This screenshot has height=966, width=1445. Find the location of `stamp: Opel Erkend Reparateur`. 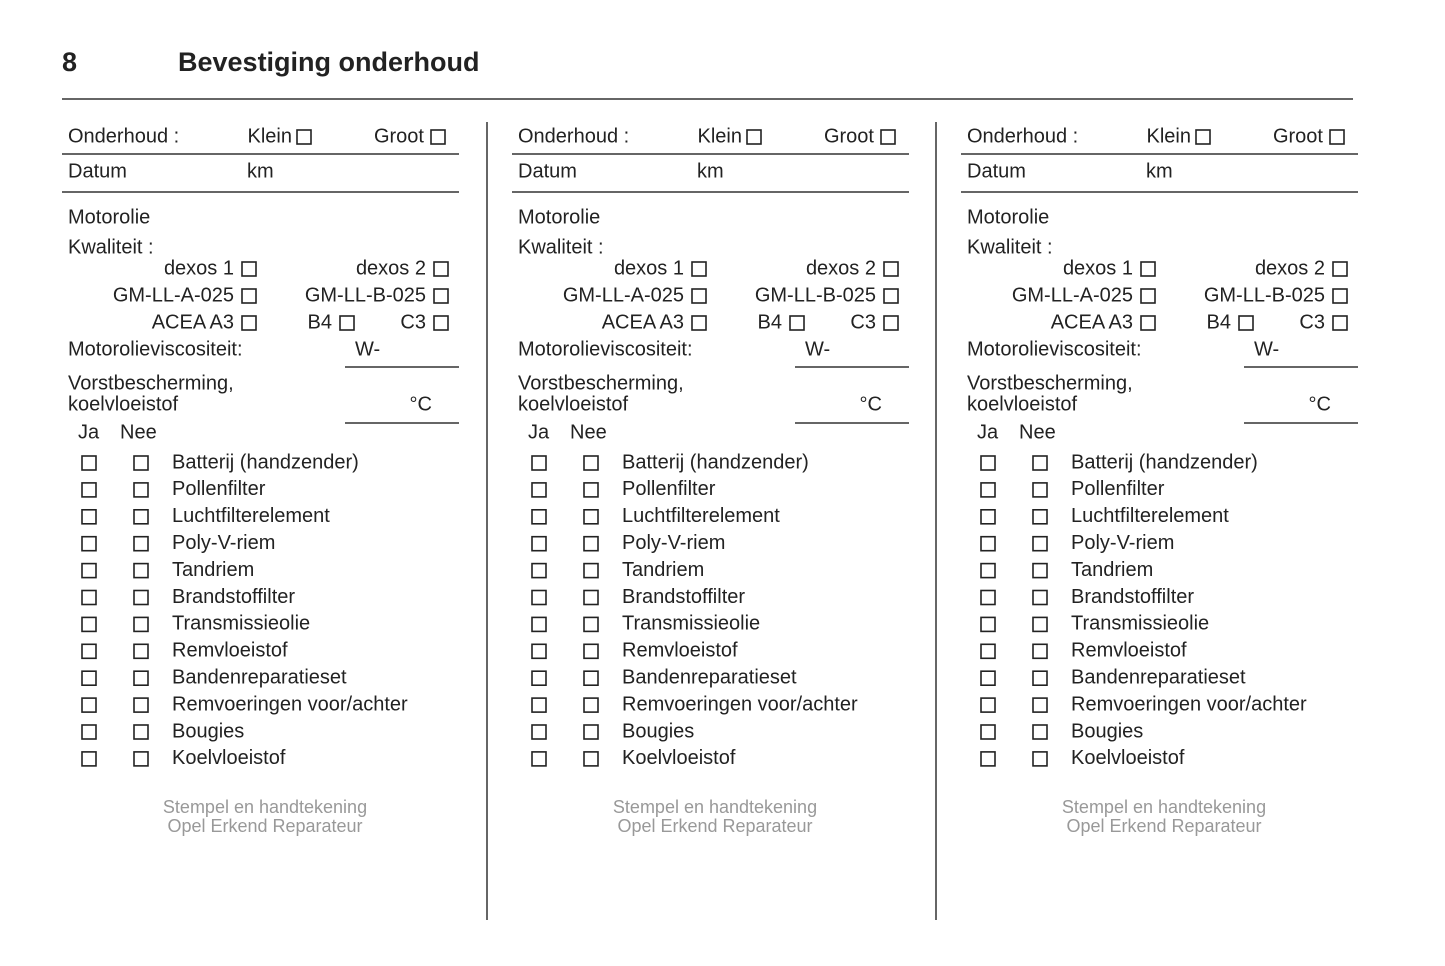

stamp: Opel Erkend Reparateur is located at coordinates (1163, 826).